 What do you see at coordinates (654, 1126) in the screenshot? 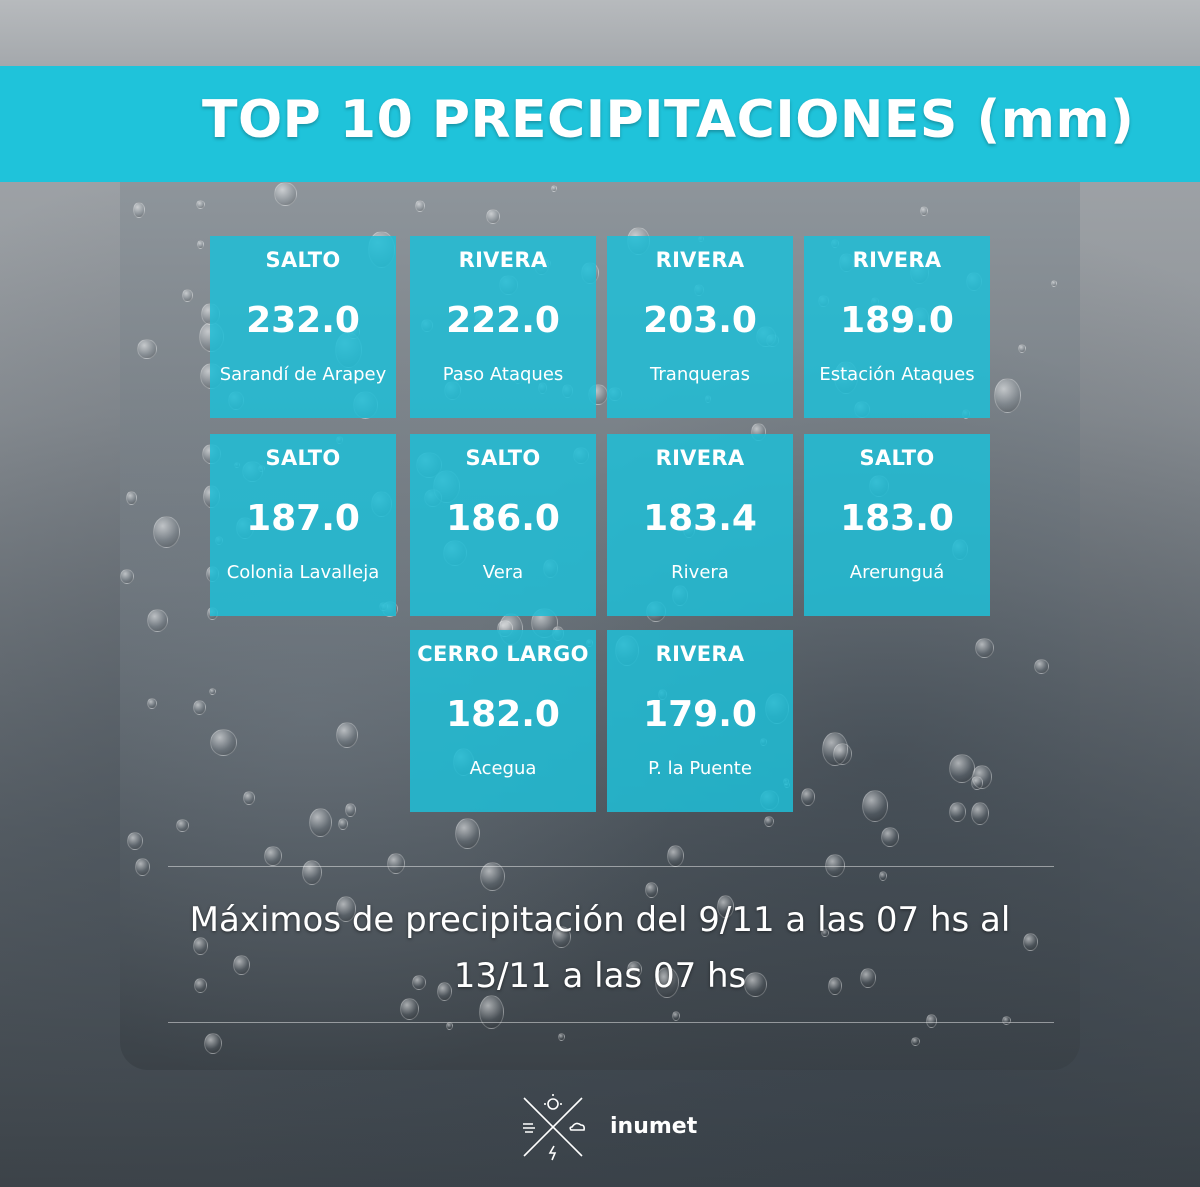
I see `brand-name: inumet` at bounding box center [654, 1126].